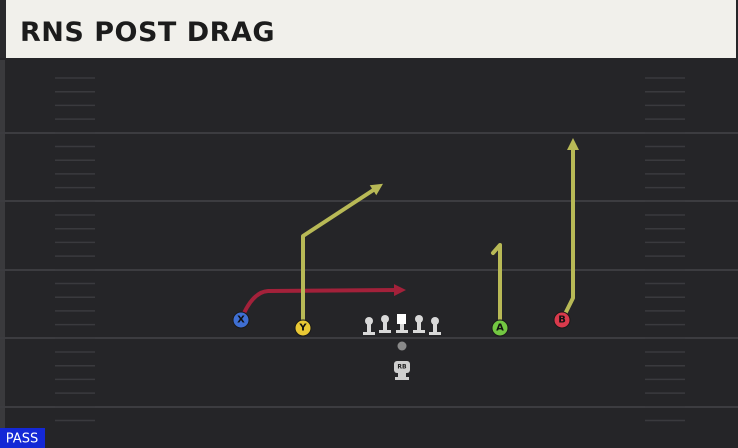 The image size is (738, 448). What do you see at coordinates (2, 254) in the screenshot?
I see `sideline` at bounding box center [2, 254].